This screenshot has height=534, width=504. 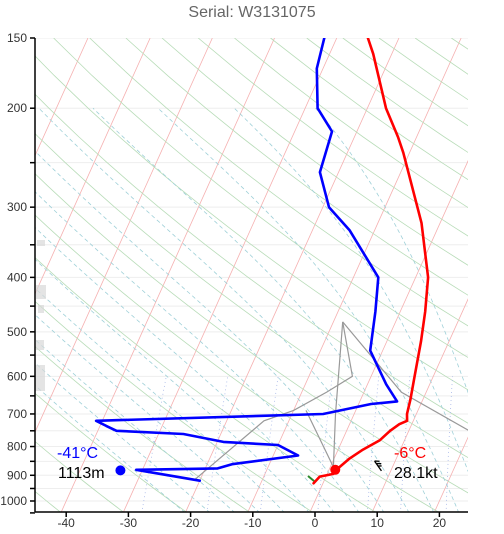 What do you see at coordinates (17, 332) in the screenshot?
I see `y-tick-label: 500` at bounding box center [17, 332].